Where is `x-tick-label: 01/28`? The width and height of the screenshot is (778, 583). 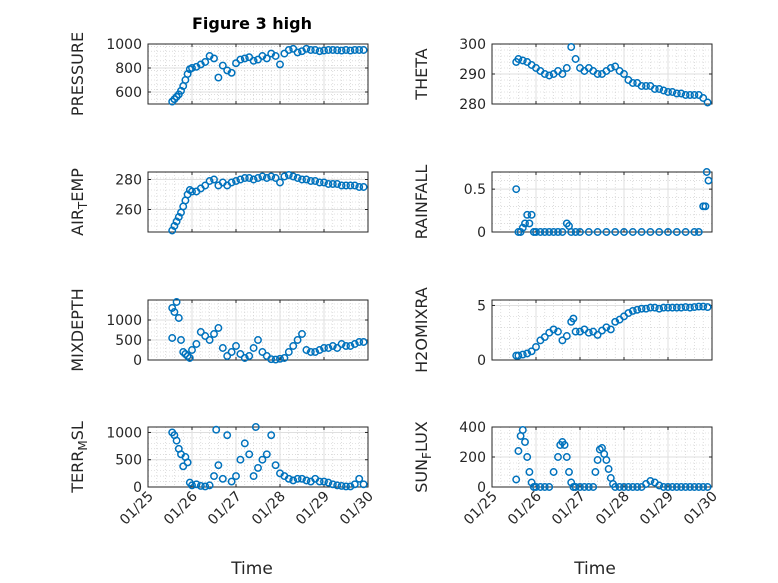 x-tick-label: 01/28 is located at coordinates (269, 509).